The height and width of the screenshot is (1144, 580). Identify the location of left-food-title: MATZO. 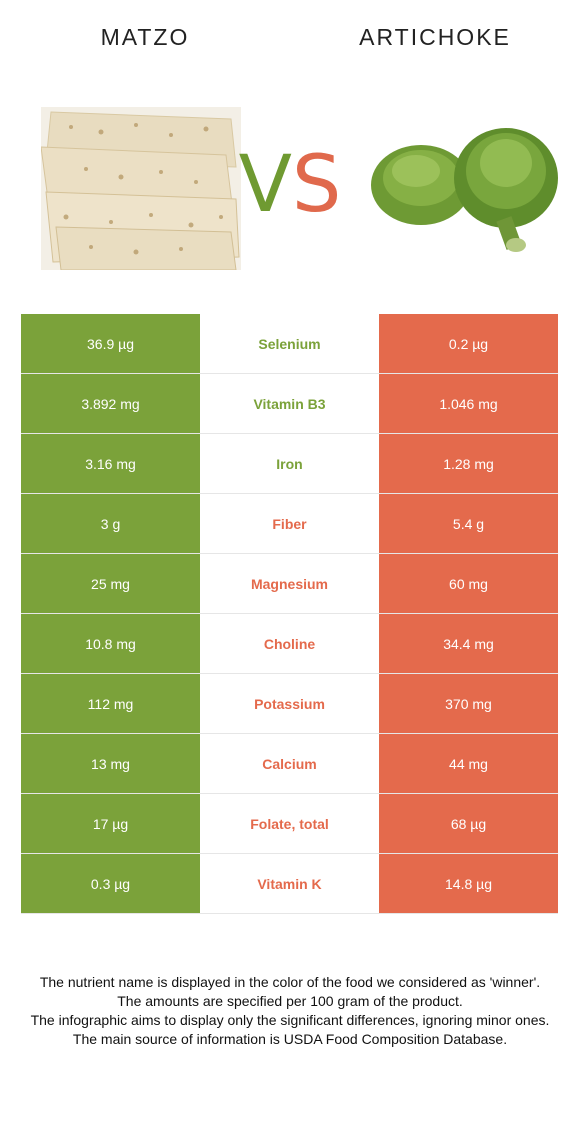
(145, 37).